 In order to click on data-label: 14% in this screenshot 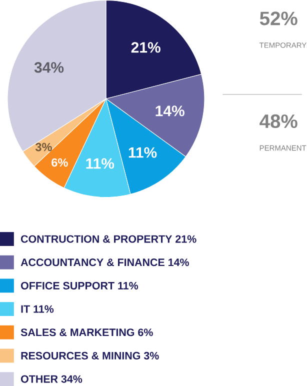, I will do `click(170, 111)`.